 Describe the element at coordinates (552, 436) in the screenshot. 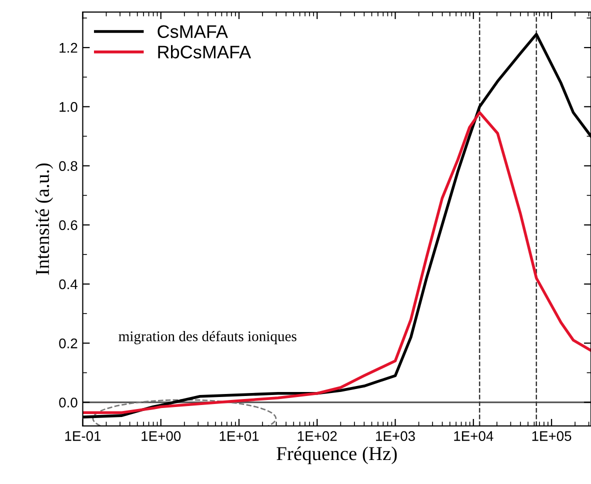

I see `x-tick-label: 1E+05` at that location.